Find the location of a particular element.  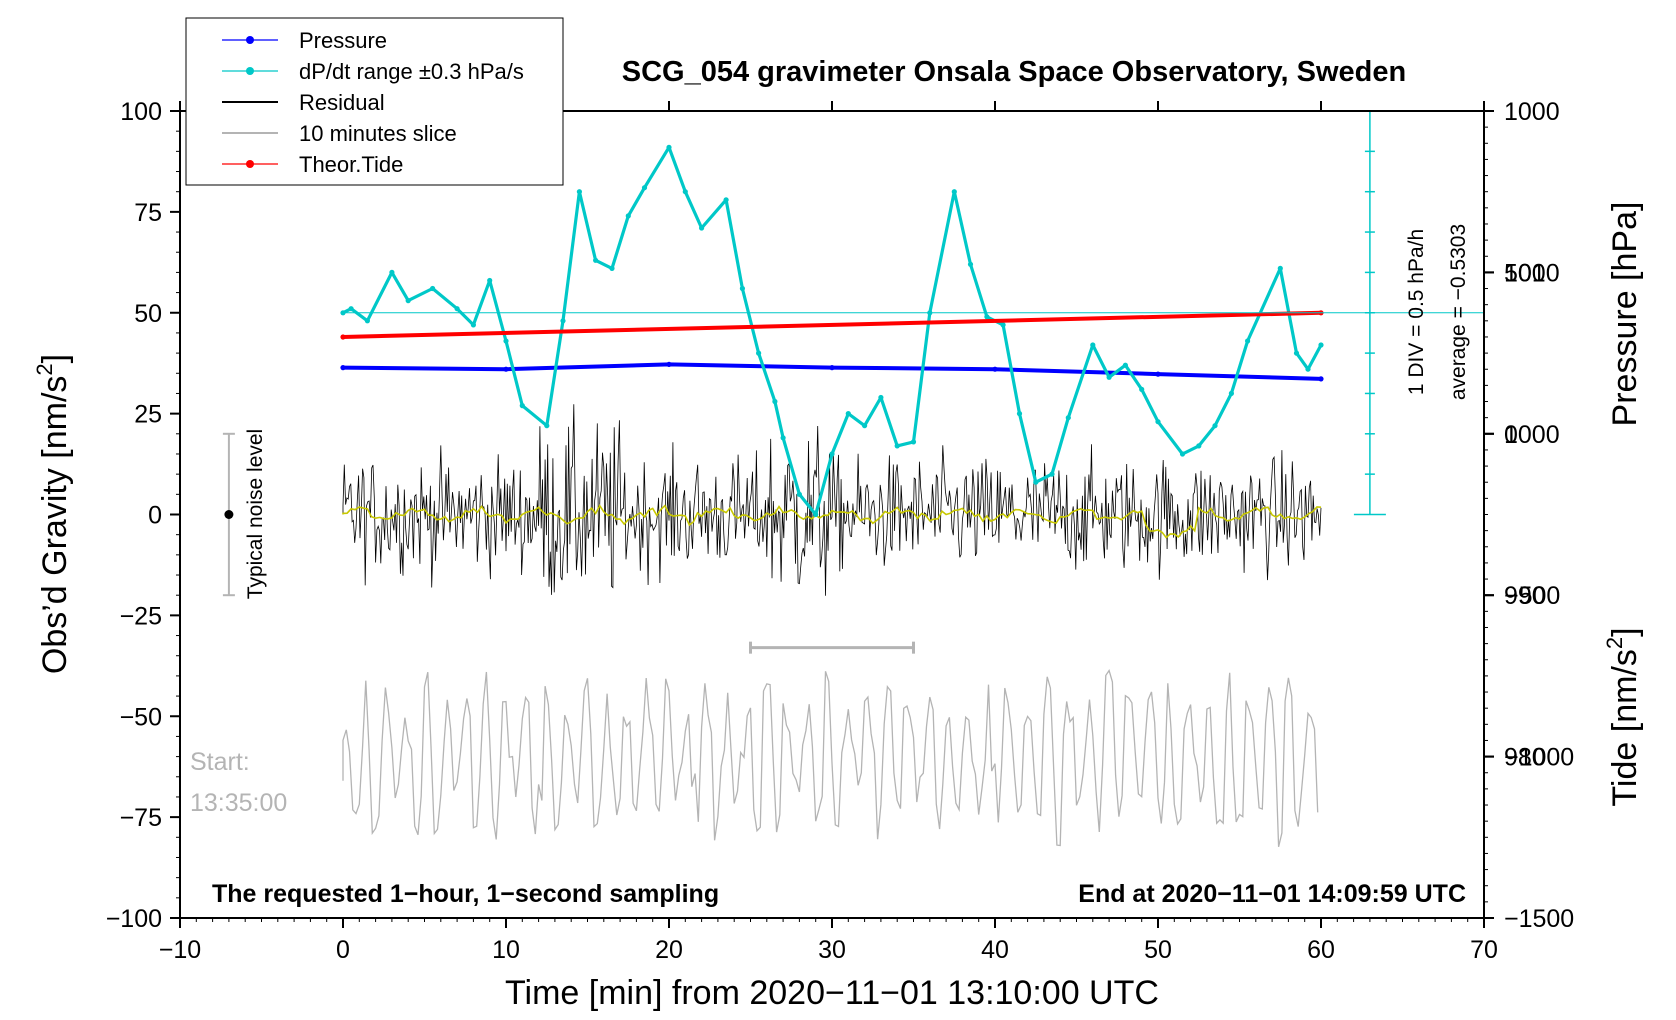

x-tick-label: 70 is located at coordinates (1484, 950).